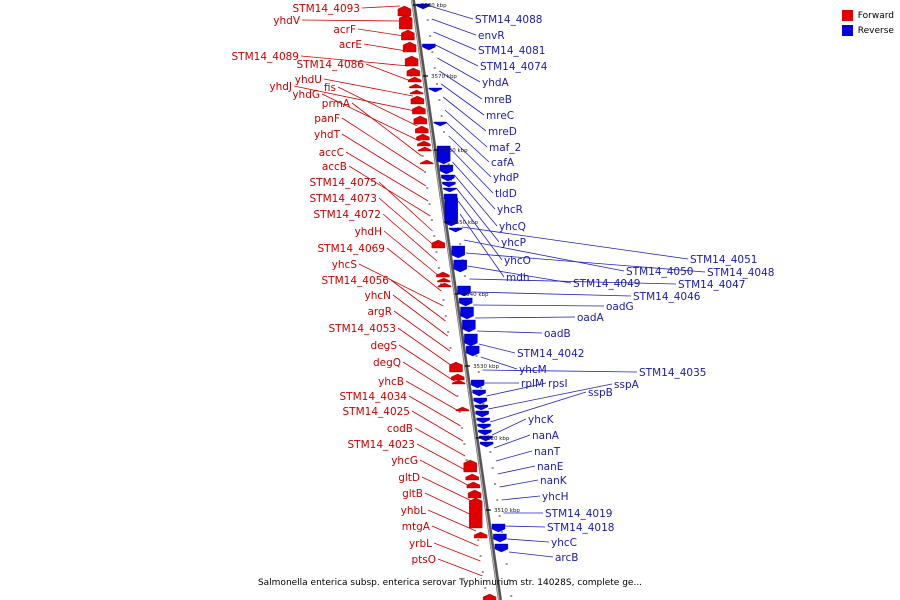  Describe the element at coordinates (550, 354) in the screenshot. I see `gene-label-stm14-4042: STM14_4042` at that location.